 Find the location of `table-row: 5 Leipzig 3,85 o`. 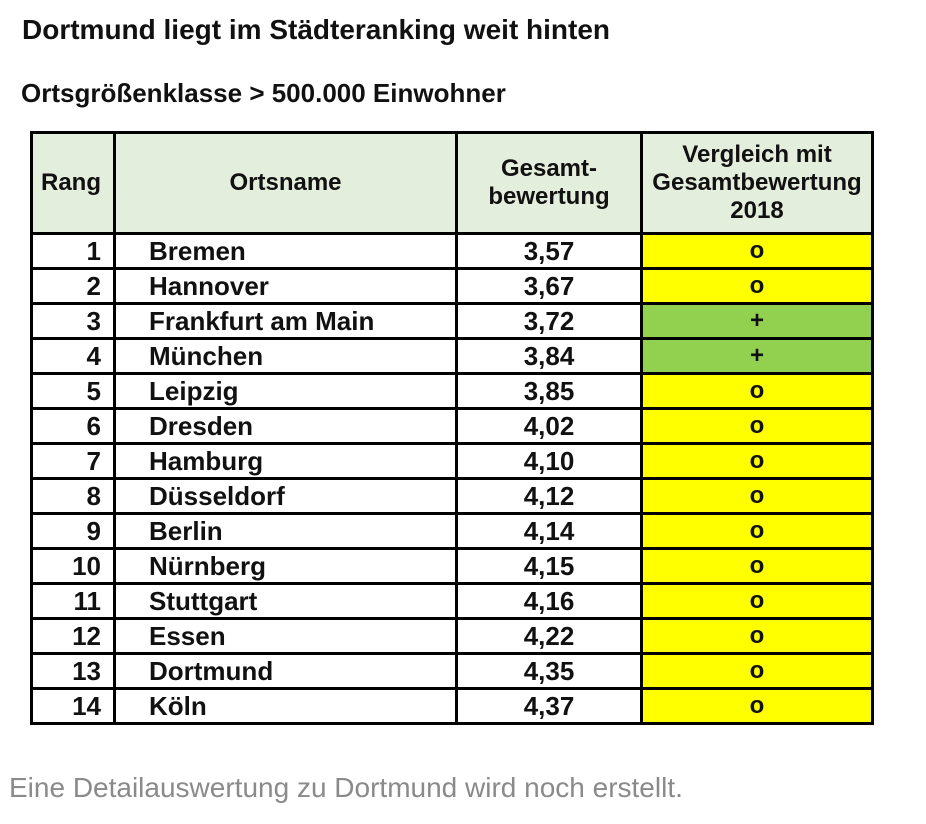

table-row: 5 Leipzig 3,85 o is located at coordinates (452, 391).